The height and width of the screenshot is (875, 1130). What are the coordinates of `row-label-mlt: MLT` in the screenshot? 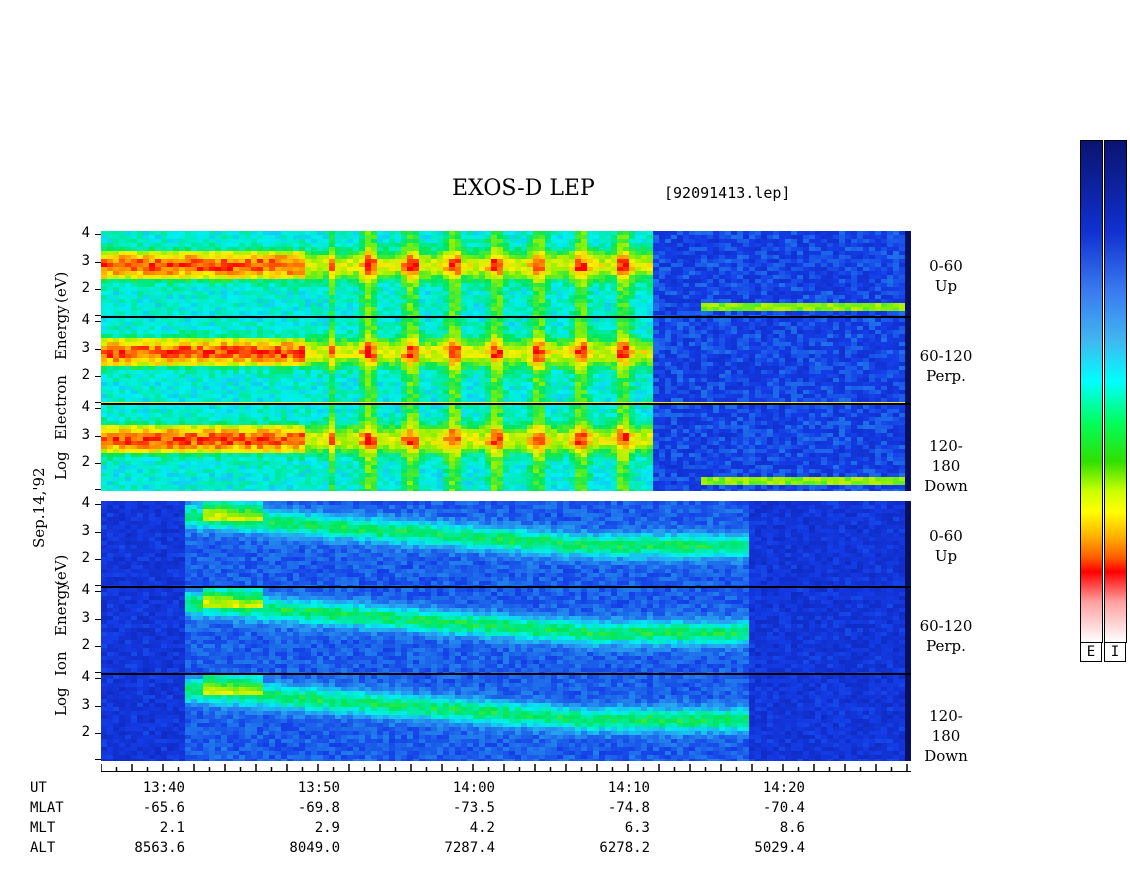 It's located at (43, 828).